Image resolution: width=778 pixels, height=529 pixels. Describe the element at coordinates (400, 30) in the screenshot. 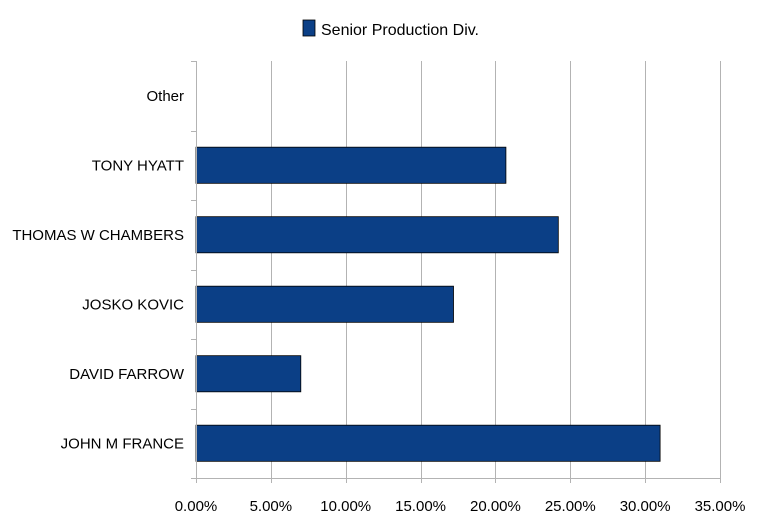

I see `legend-label: Senior Production Div.` at that location.